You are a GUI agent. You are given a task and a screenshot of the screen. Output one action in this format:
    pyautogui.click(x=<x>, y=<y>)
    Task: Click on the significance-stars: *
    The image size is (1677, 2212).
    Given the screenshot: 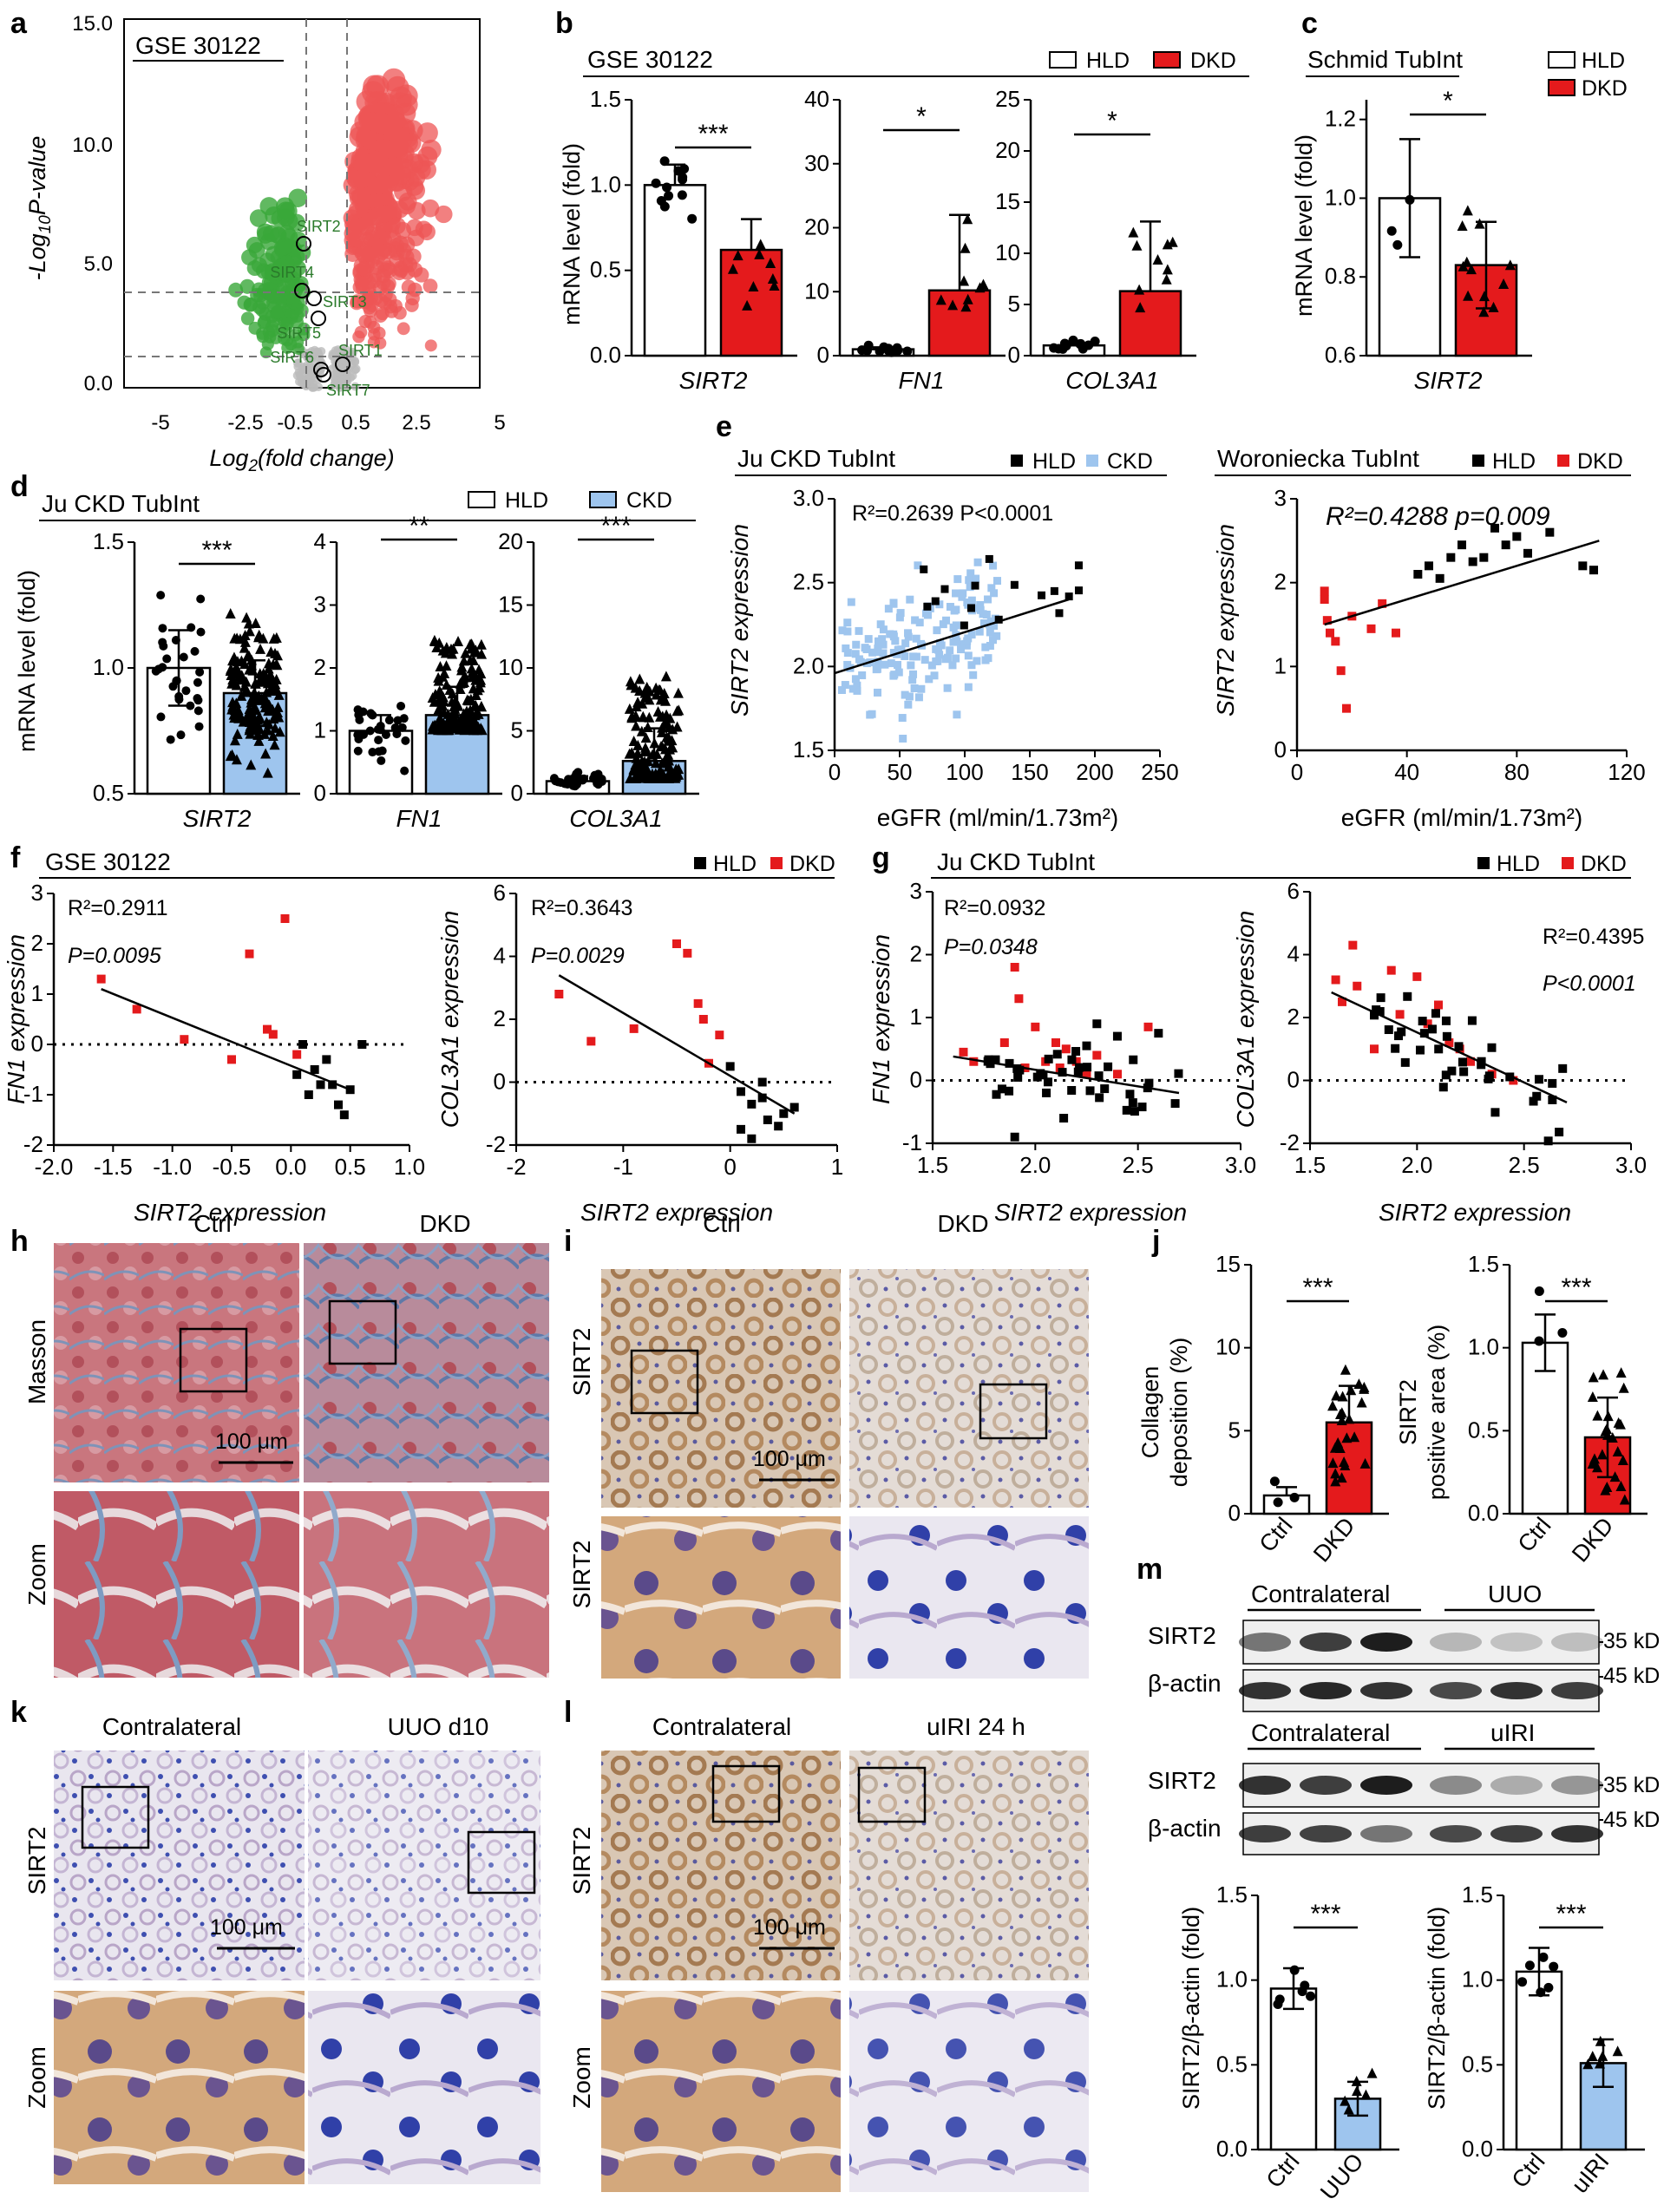 What is the action you would take?
    pyautogui.click(x=1448, y=101)
    